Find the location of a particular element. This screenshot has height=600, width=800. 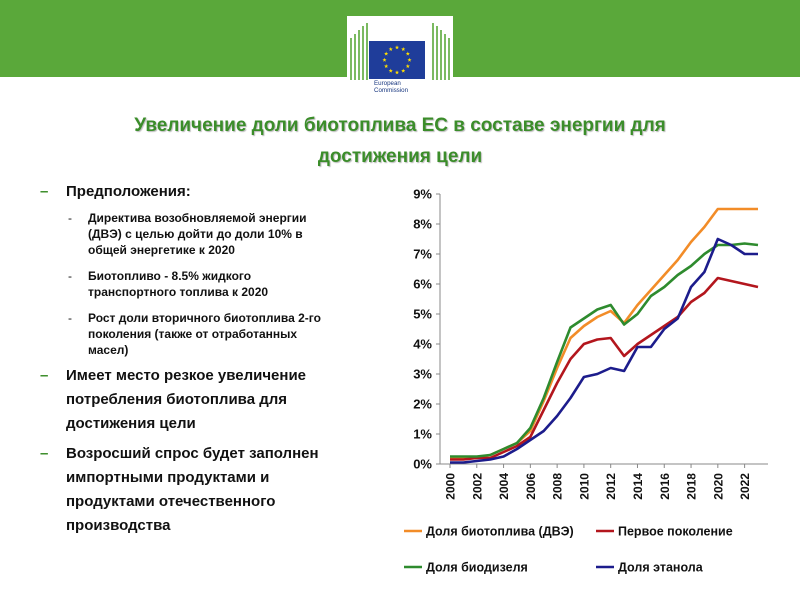

y-tick-label: 8% is located at coordinates (422, 224).